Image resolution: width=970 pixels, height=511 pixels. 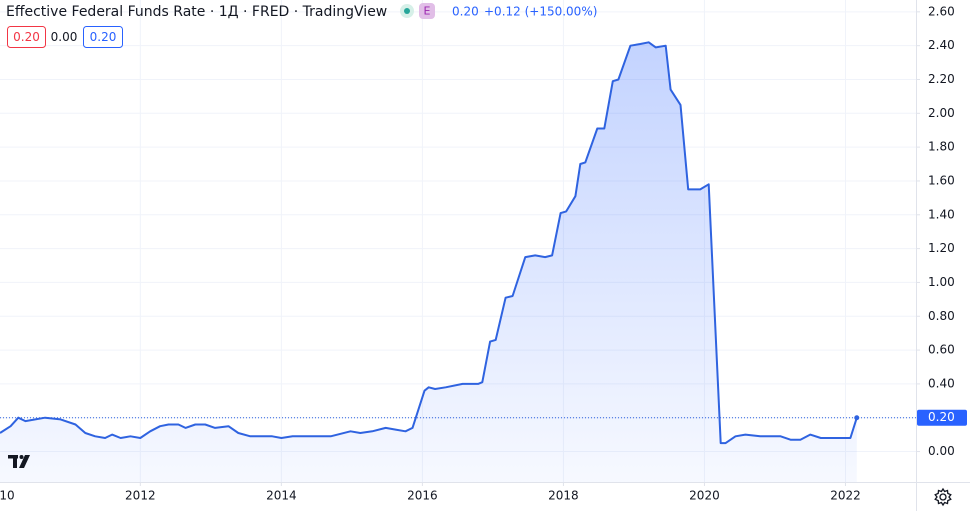 I want to click on status-dot, so click(x=407, y=11).